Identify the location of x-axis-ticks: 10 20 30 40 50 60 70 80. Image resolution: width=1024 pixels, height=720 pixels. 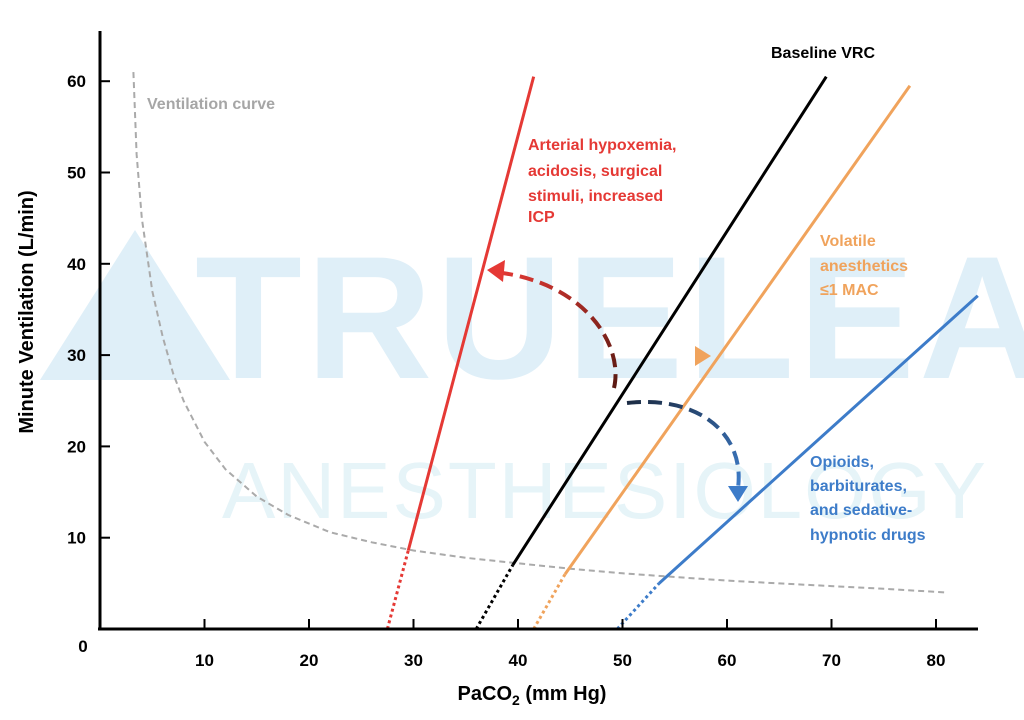
(570, 644).